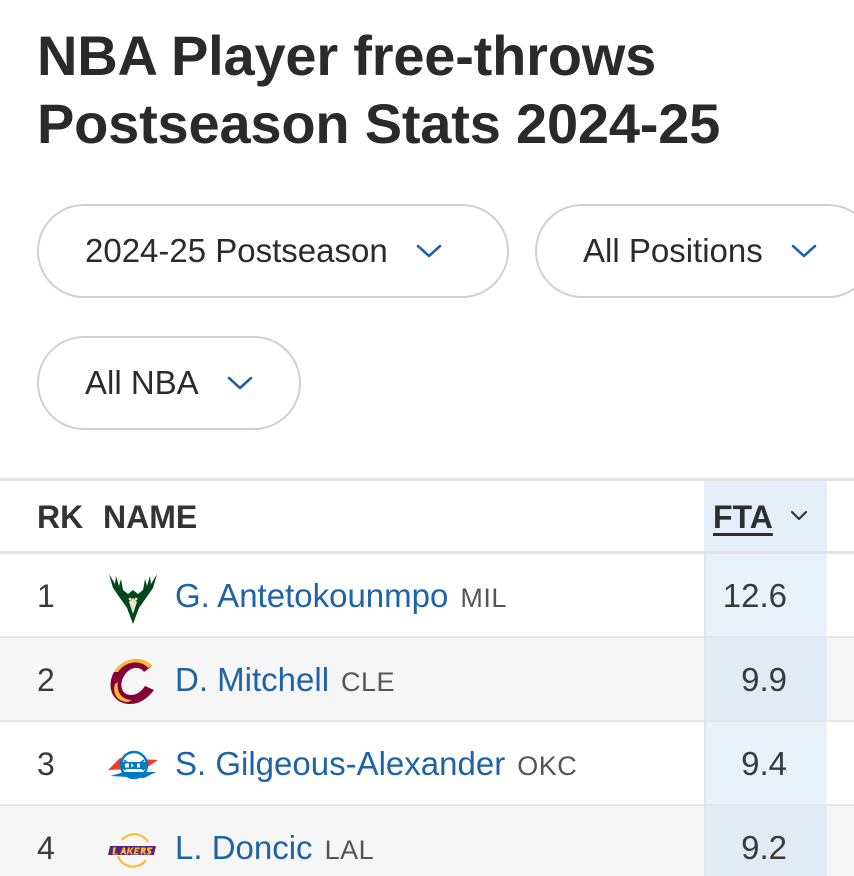  Describe the element at coordinates (368, 682) in the screenshot. I see `team-abbr: CLE` at that location.